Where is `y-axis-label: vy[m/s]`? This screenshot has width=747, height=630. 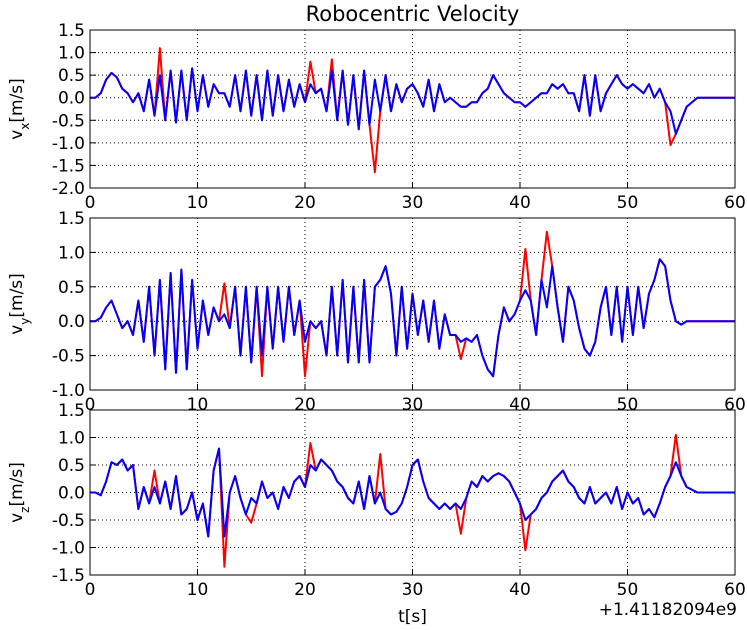 y-axis-label: vy[m/s] is located at coordinates (19, 304).